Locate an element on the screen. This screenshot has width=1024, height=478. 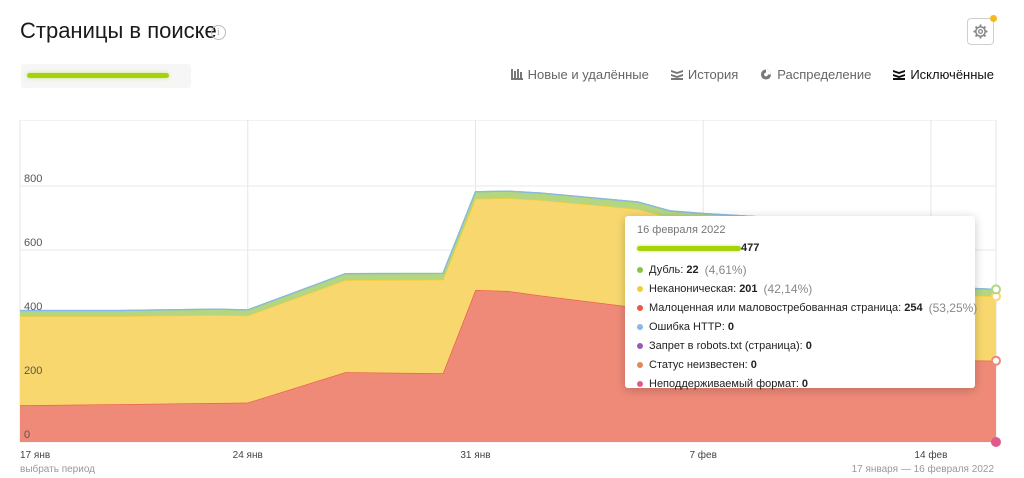
tab-distribution: Распределение is located at coordinates (815, 74).